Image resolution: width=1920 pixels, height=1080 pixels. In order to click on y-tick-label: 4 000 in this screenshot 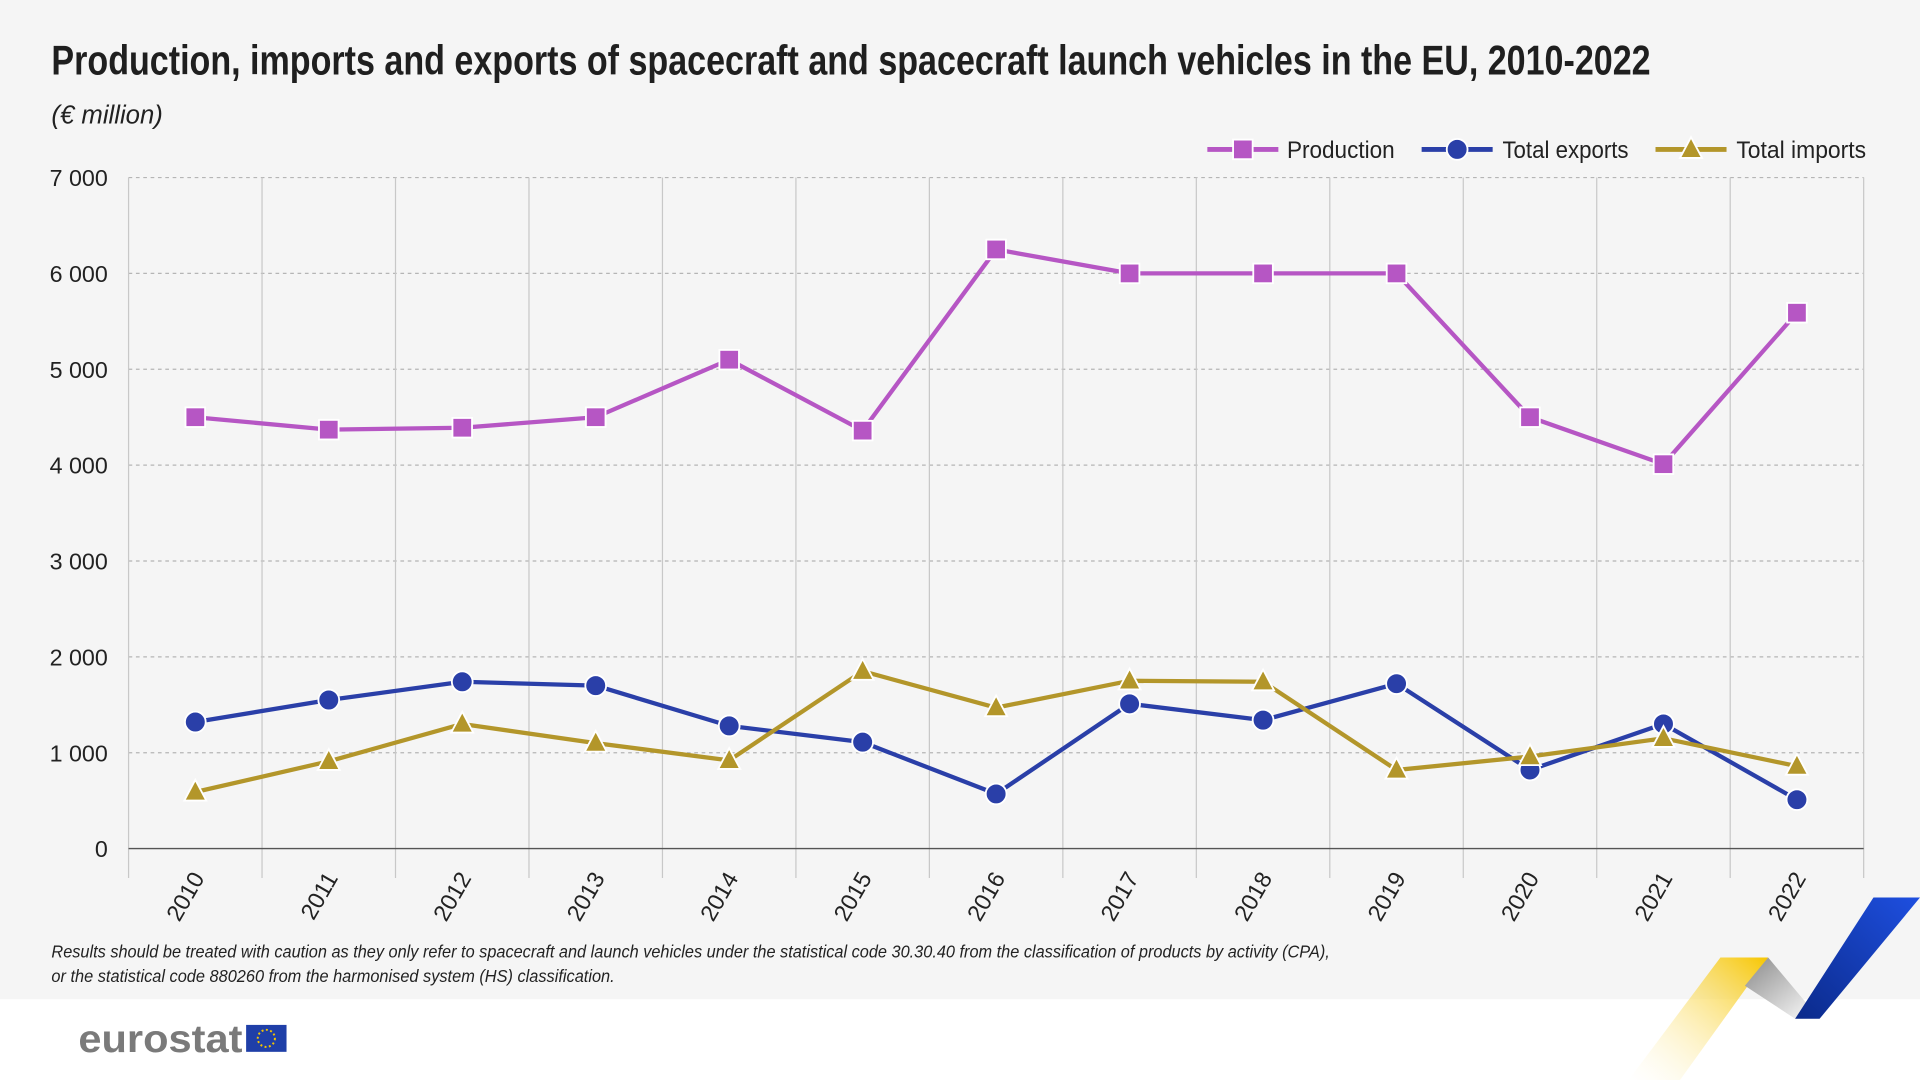, I will do `click(79, 466)`.